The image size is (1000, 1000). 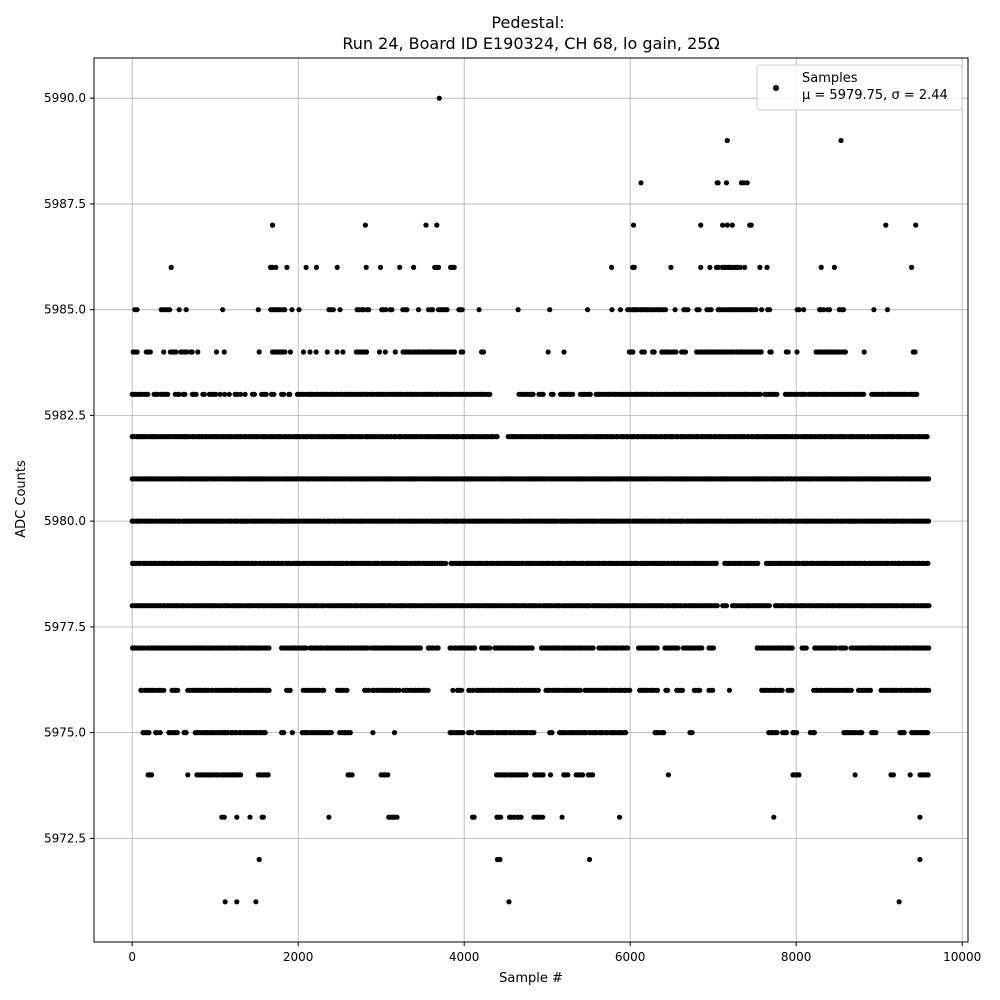 I want to click on legend: Samples μ = 5979.75, σ = 2.44, so click(x=859, y=87).